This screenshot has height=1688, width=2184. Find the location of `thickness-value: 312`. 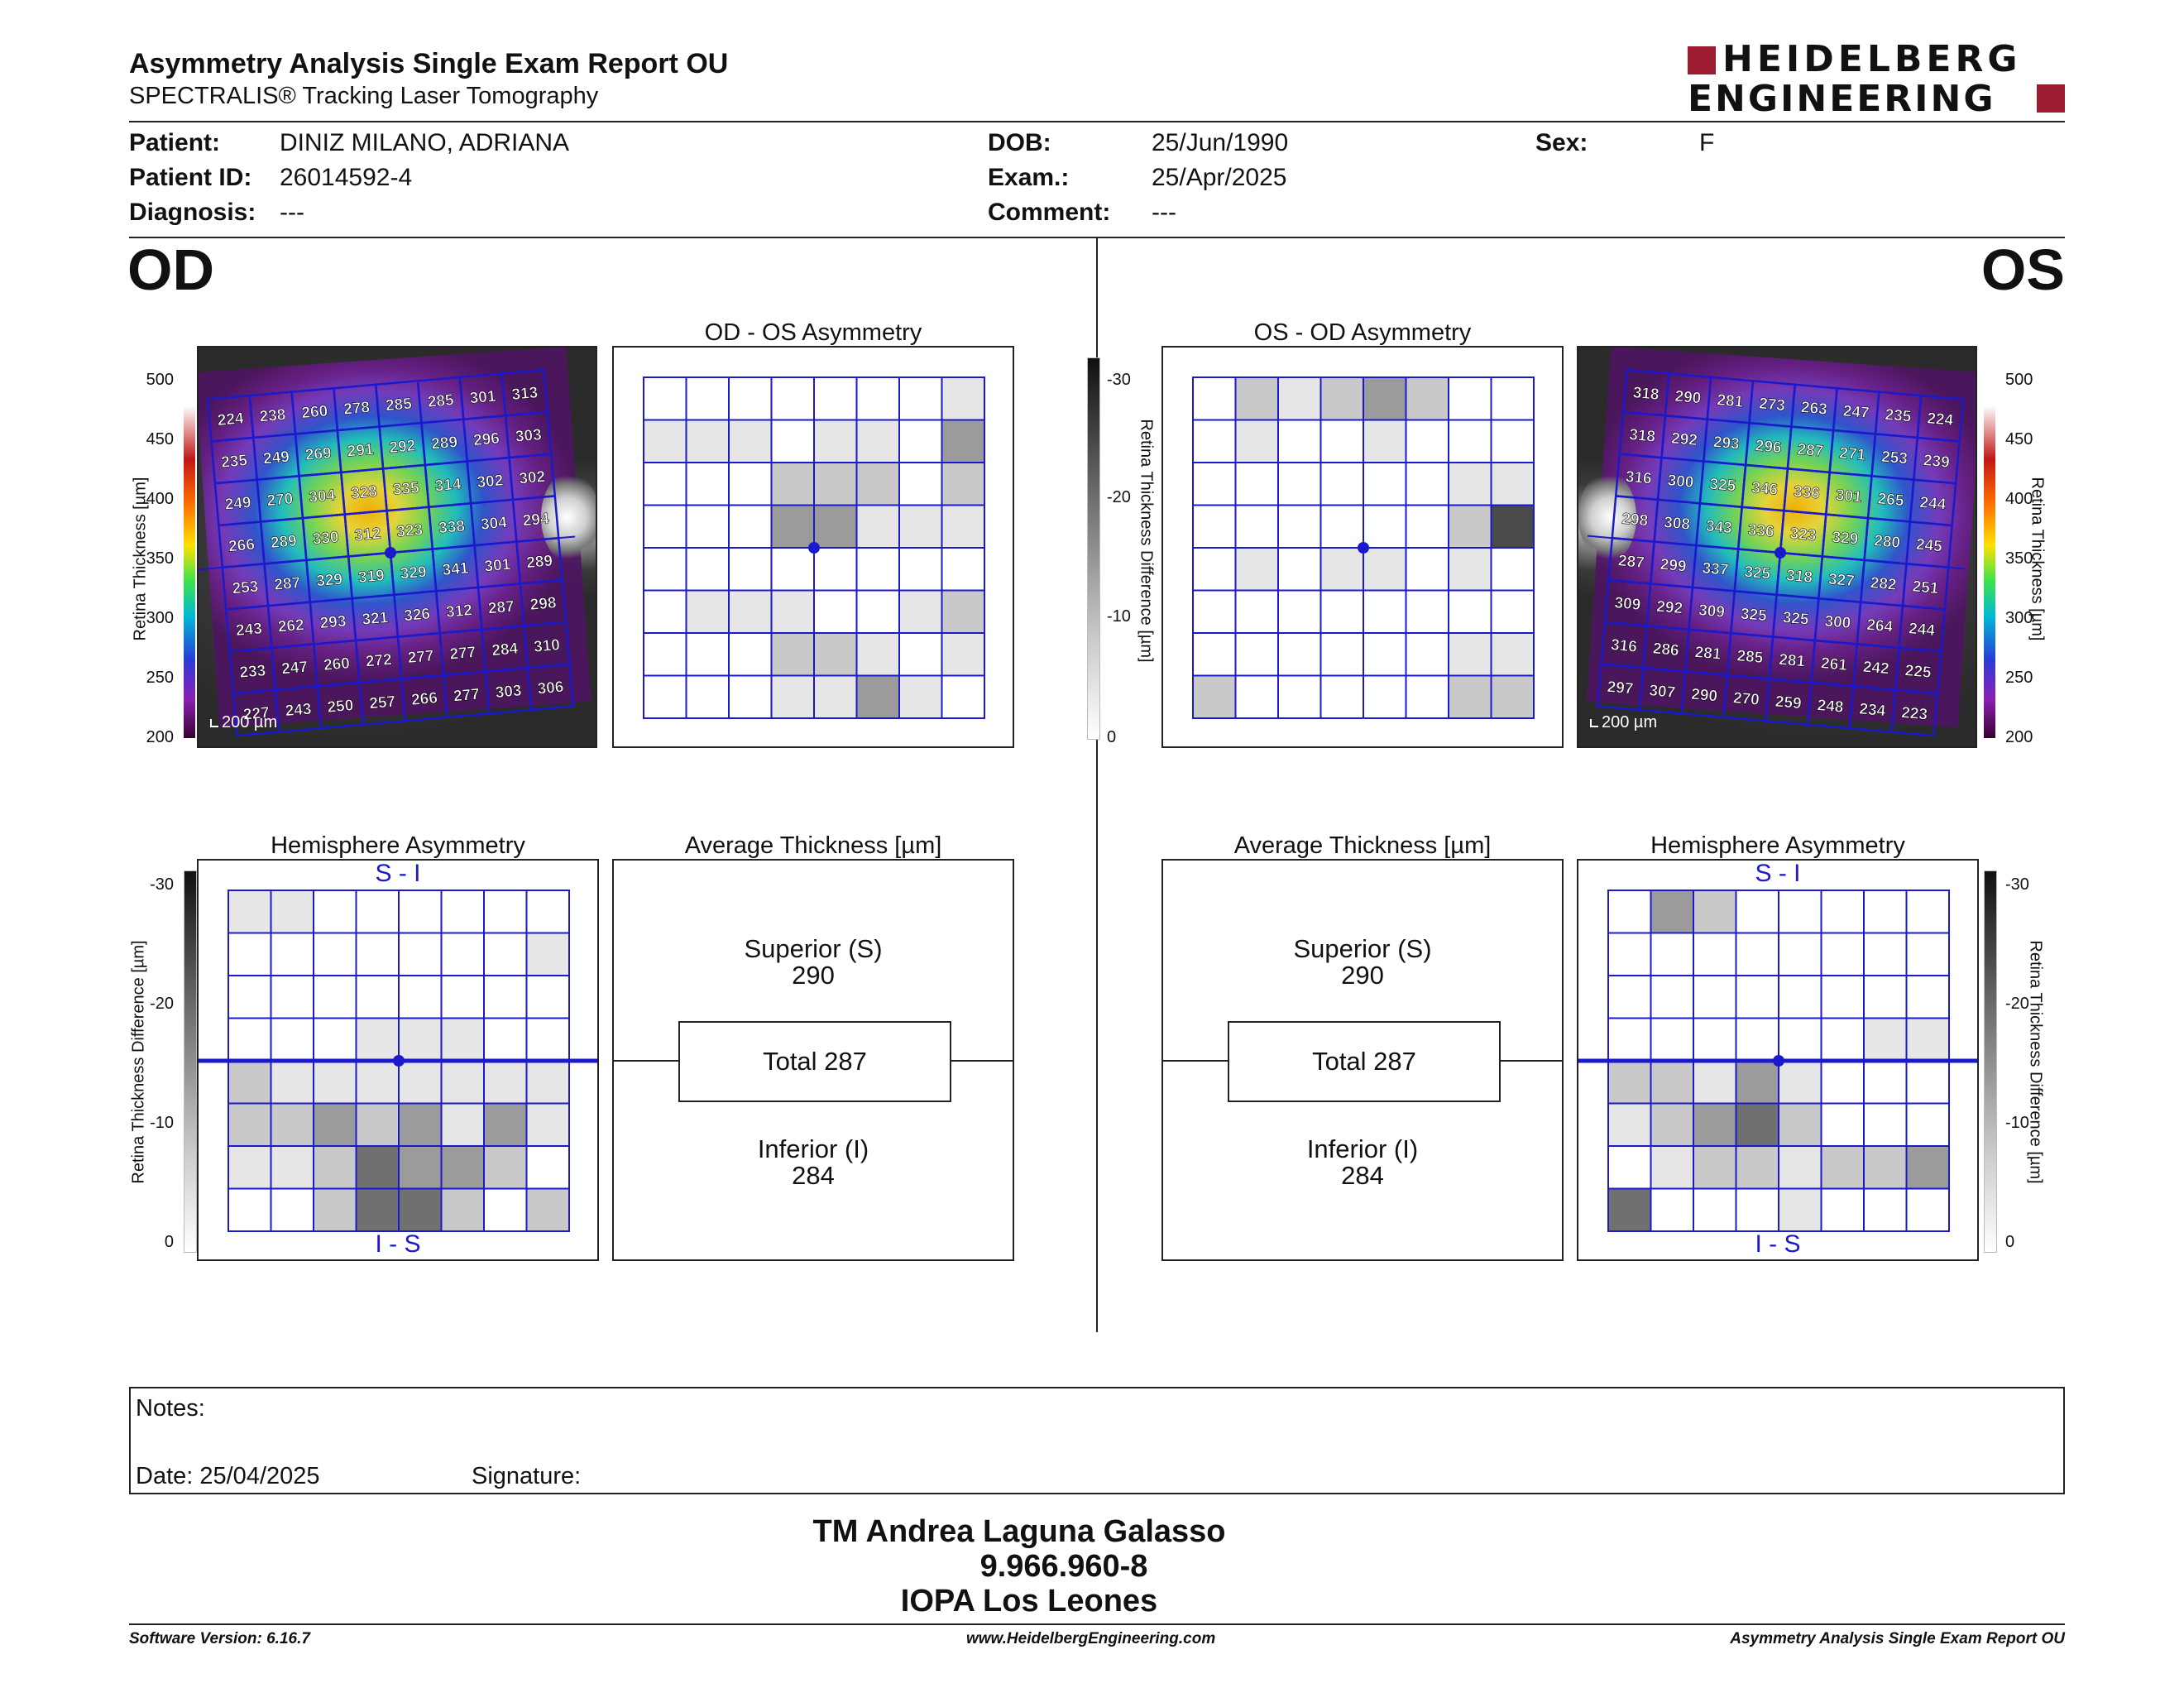

thickness-value: 312 is located at coordinates (367, 534).